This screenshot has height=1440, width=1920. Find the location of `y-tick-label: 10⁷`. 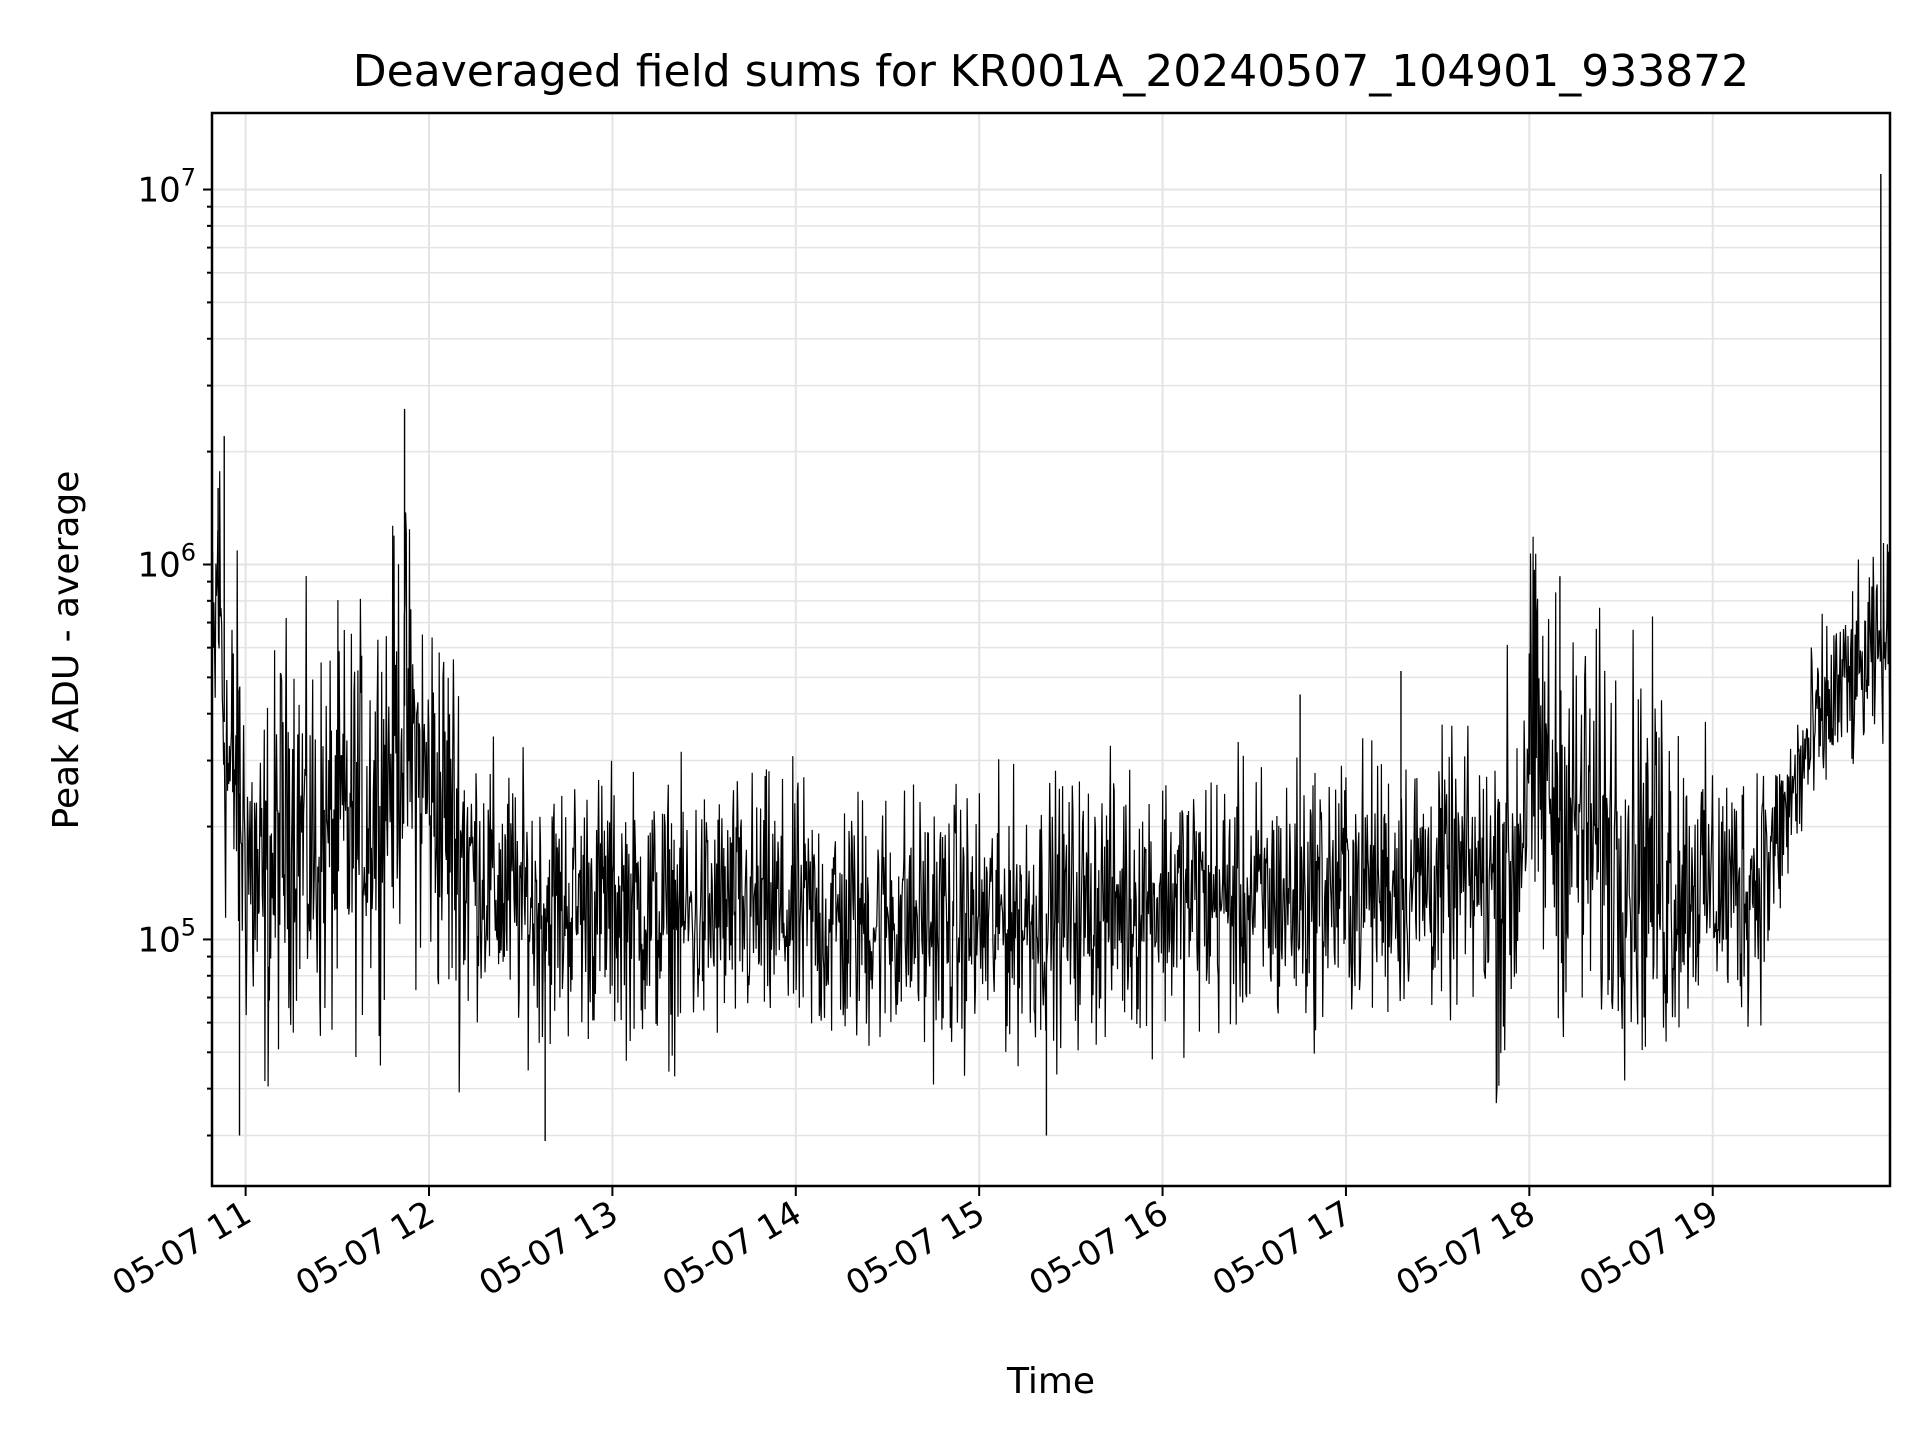

y-tick-label: 10⁷ is located at coordinates (166, 187).